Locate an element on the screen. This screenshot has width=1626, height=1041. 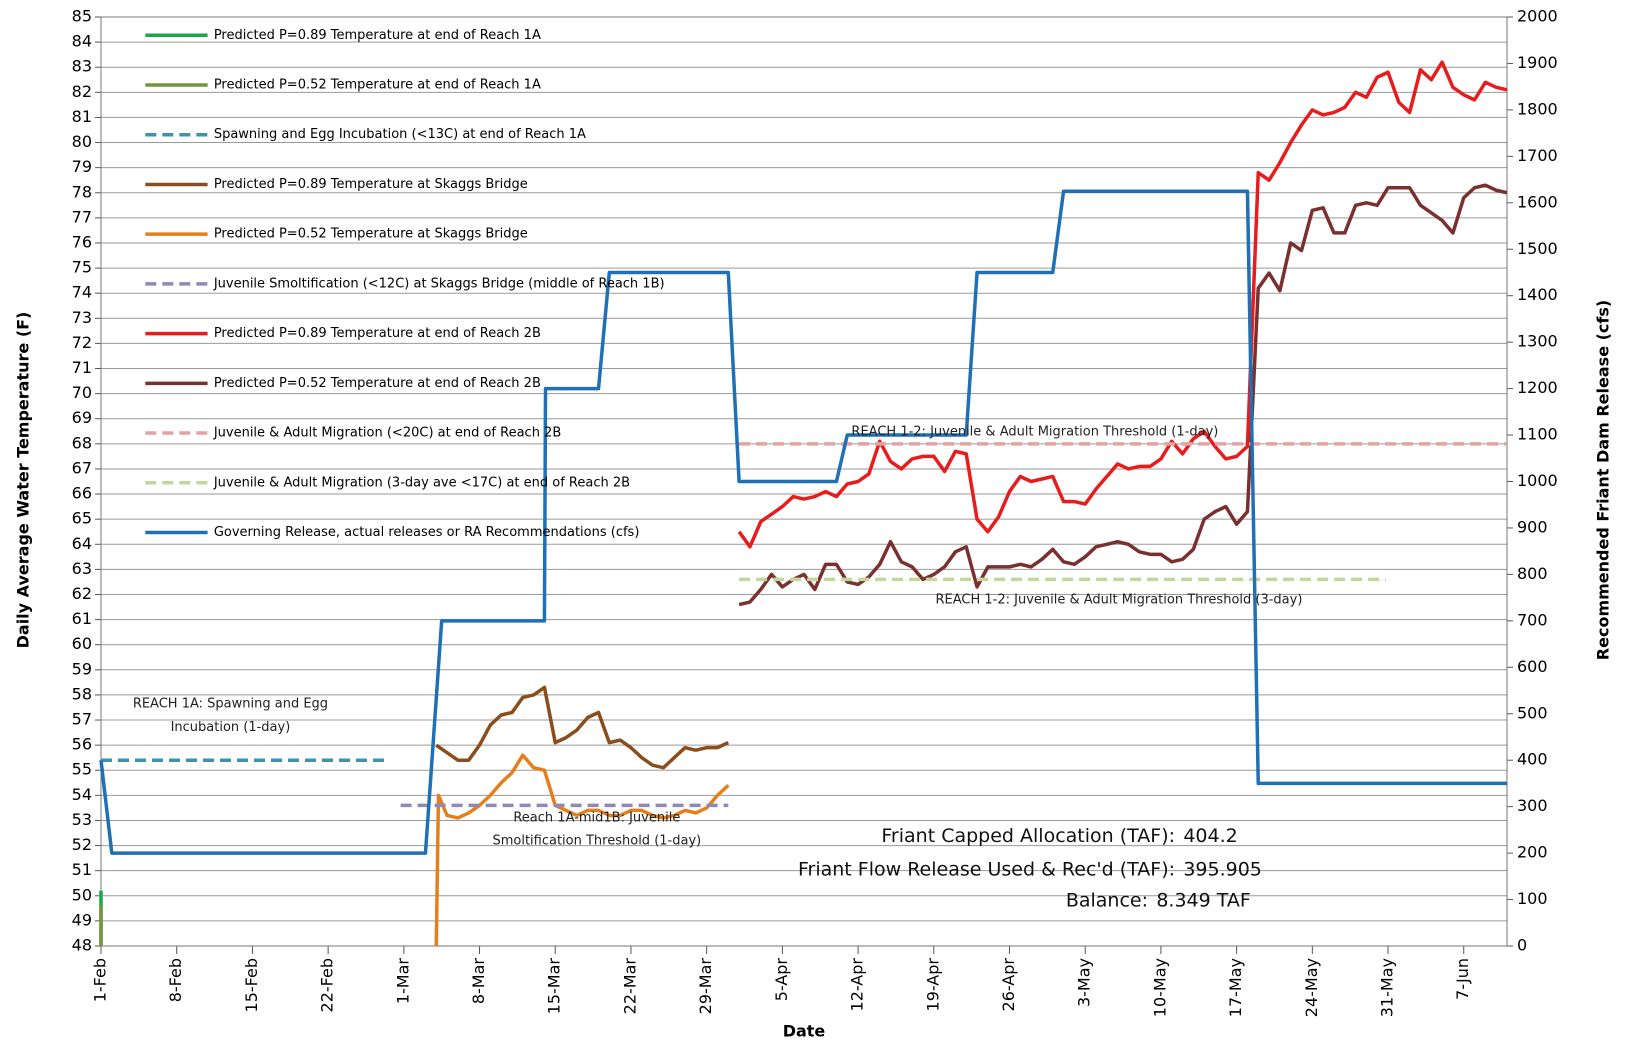
y-tick-label: 83 is located at coordinates (82, 66).